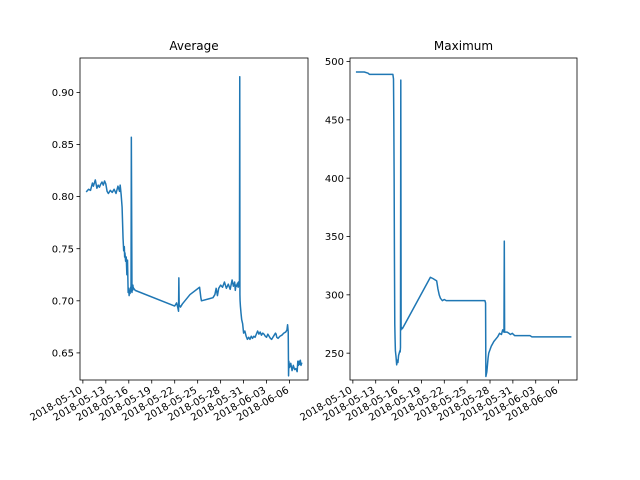 The width and height of the screenshot is (640, 480). I want to click on maximum-y-tick-label: 500, so click(334, 62).